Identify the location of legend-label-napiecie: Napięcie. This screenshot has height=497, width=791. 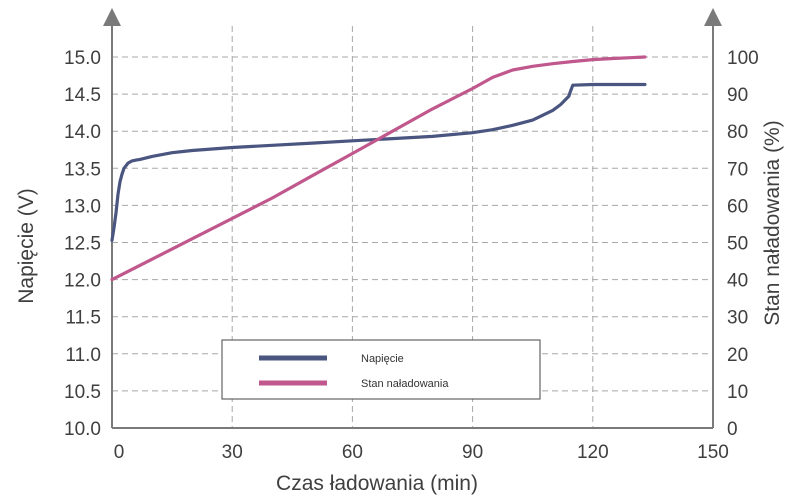
(382, 359).